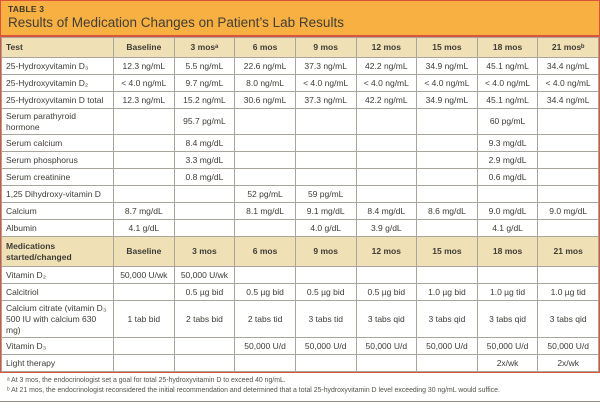  What do you see at coordinates (265, 194) in the screenshot?
I see `table-cell: 52 pg/mL` at bounding box center [265, 194].